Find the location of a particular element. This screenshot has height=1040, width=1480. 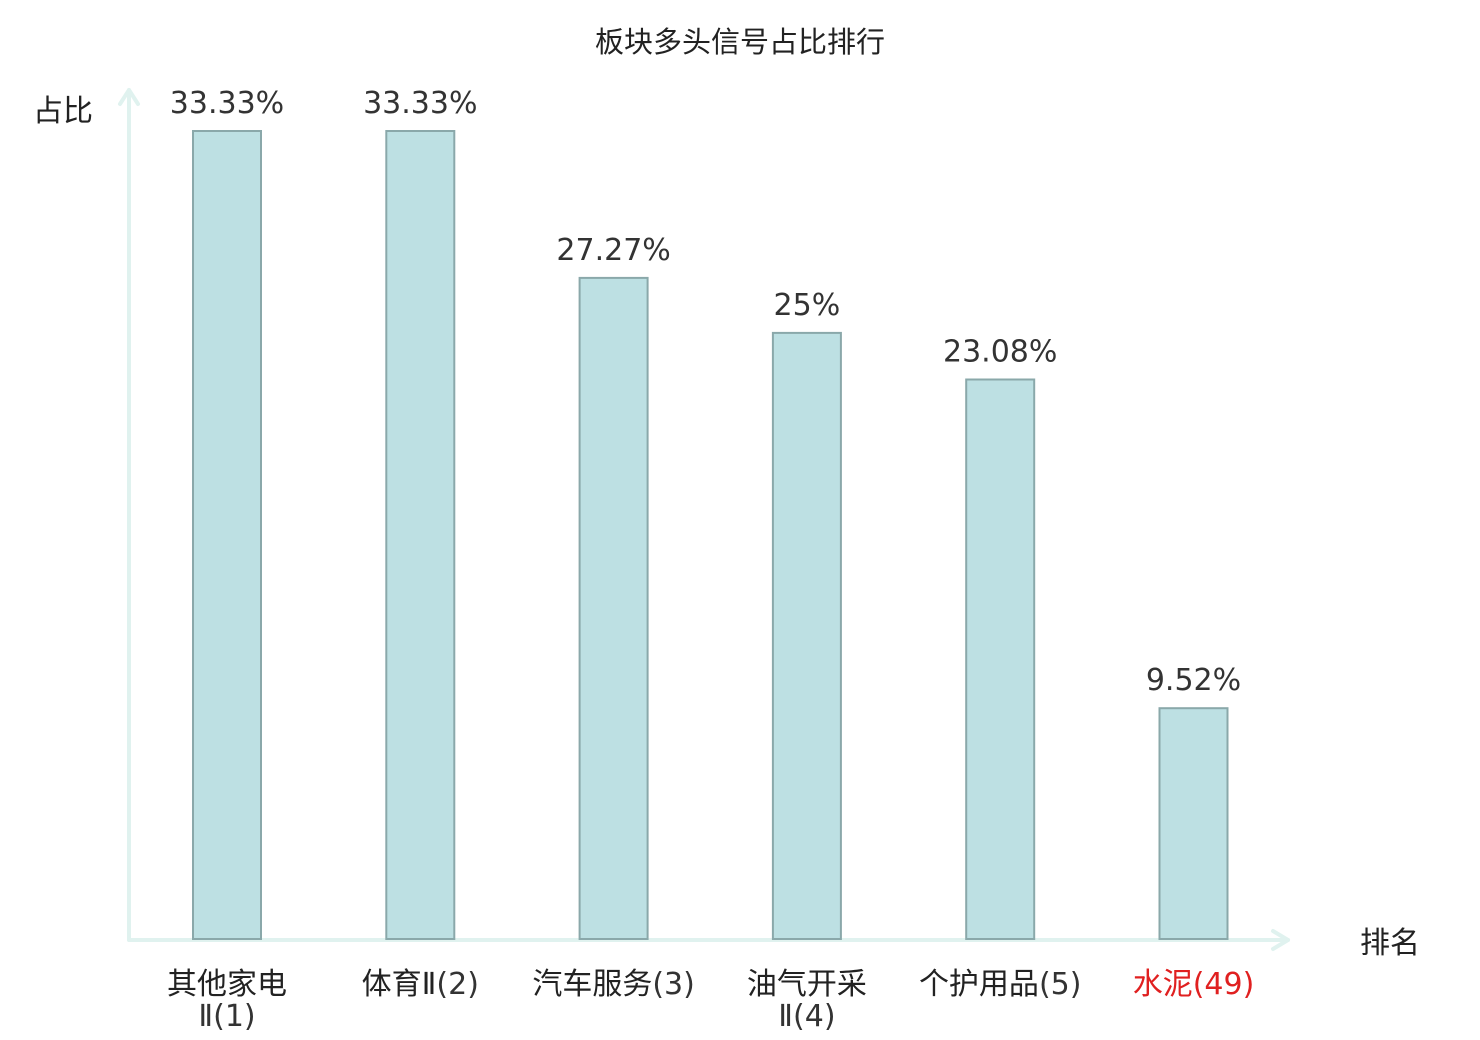

y-axis-title: 占比 is located at coordinates (63, 111).